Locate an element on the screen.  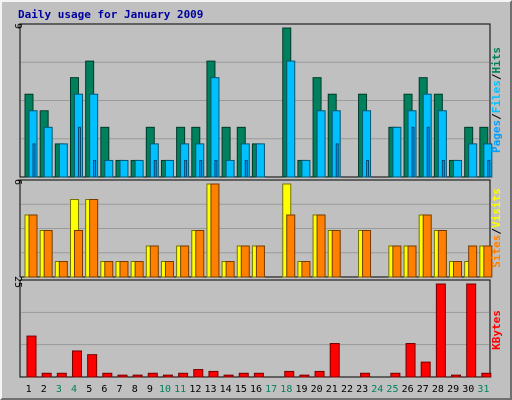
x-tick-label: 17 is located at coordinates (271, 389).